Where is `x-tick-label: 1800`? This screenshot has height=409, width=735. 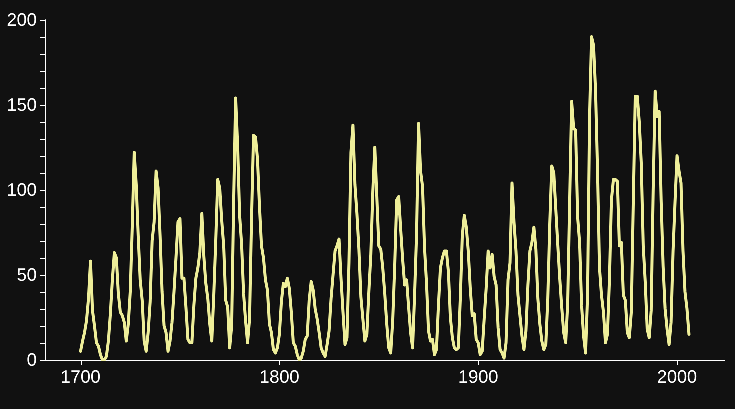
x-tick-label: 1800 is located at coordinates (280, 377).